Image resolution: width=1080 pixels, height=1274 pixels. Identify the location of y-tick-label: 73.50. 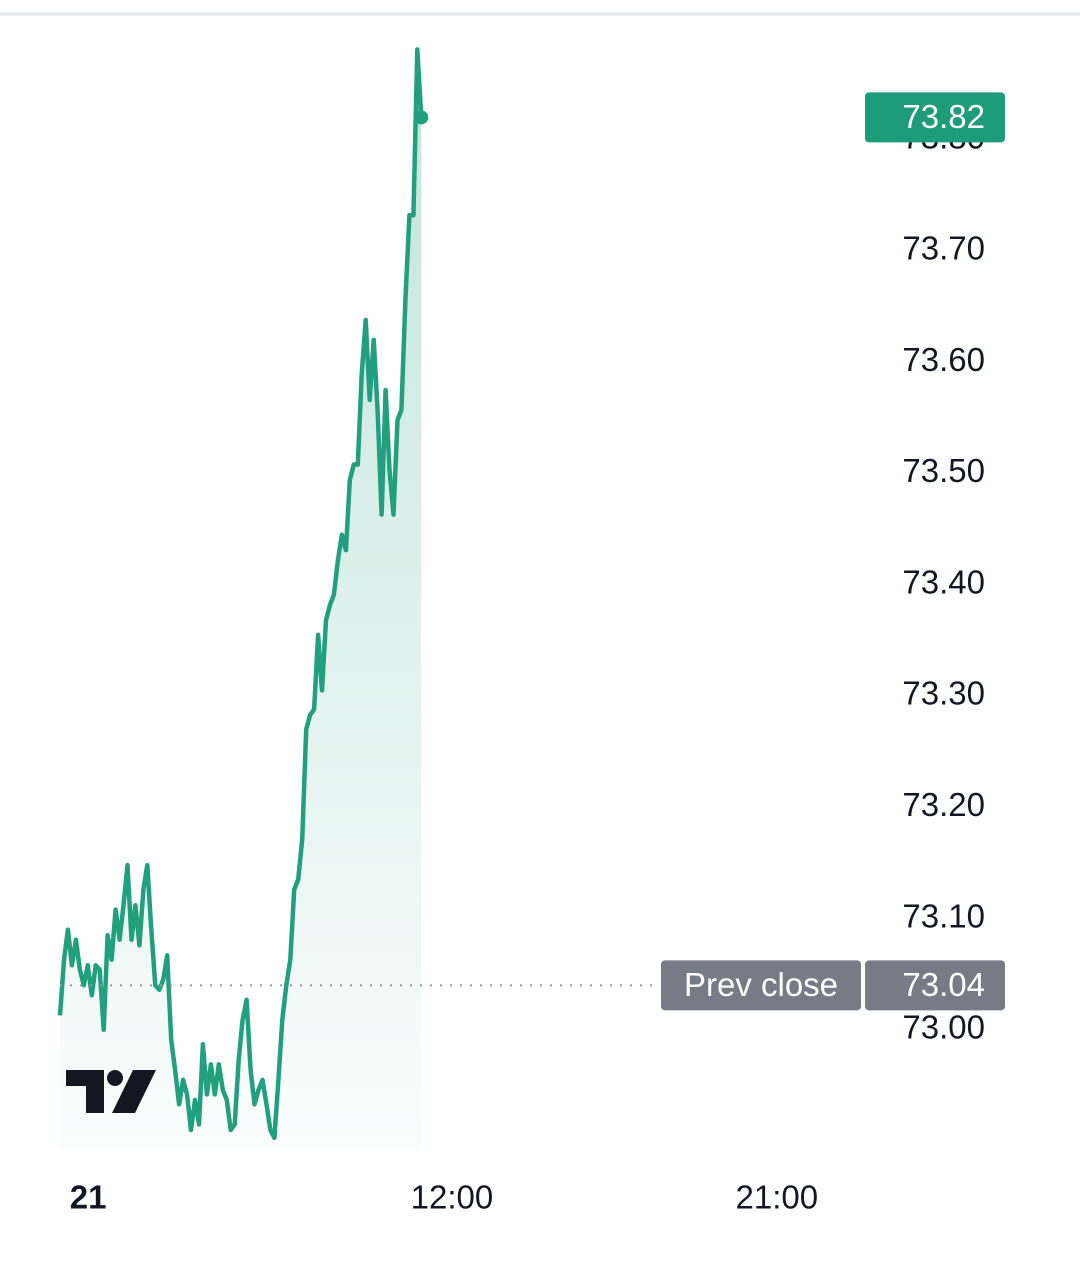
(943, 470).